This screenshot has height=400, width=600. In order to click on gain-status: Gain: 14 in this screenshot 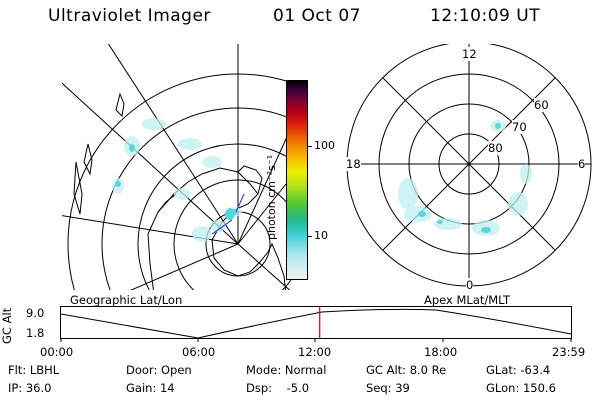, I will do `click(150, 388)`.